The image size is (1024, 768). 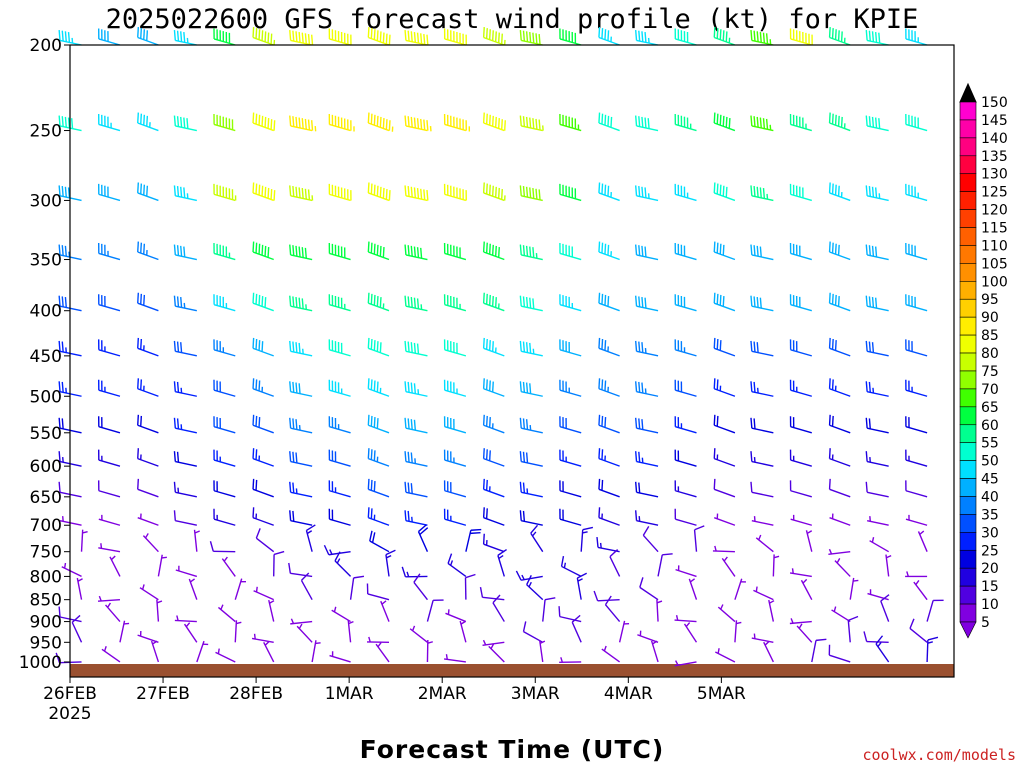 I want to click on y-tick-label: 500, so click(x=46, y=397).